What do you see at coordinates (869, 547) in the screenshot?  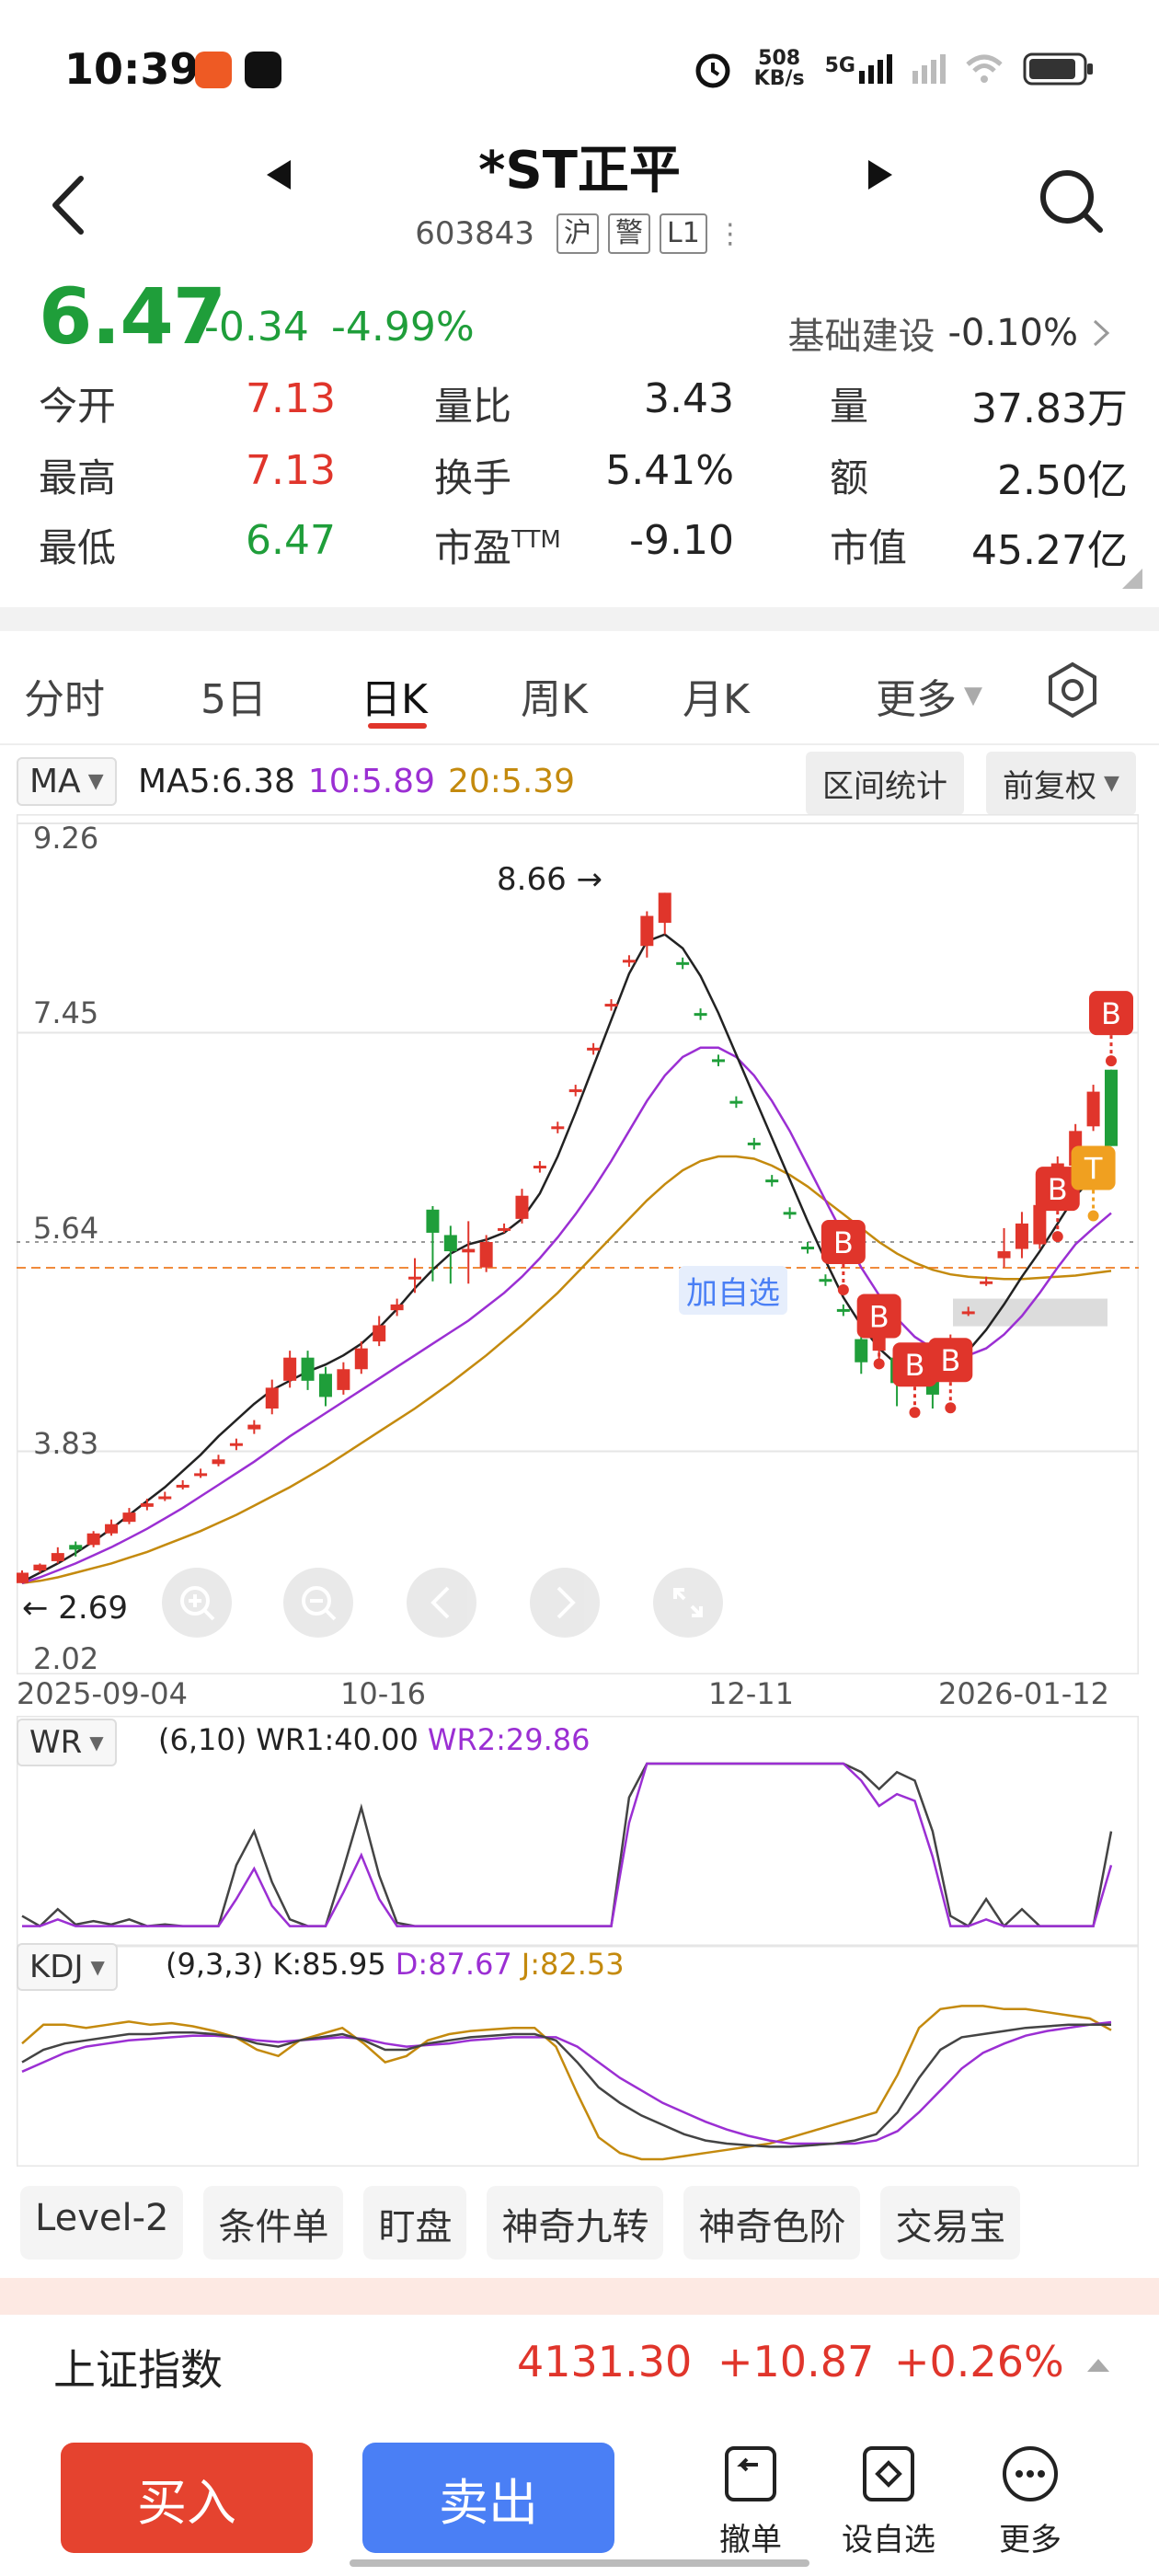 I see `stat-label-market-cap: 市值` at bounding box center [869, 547].